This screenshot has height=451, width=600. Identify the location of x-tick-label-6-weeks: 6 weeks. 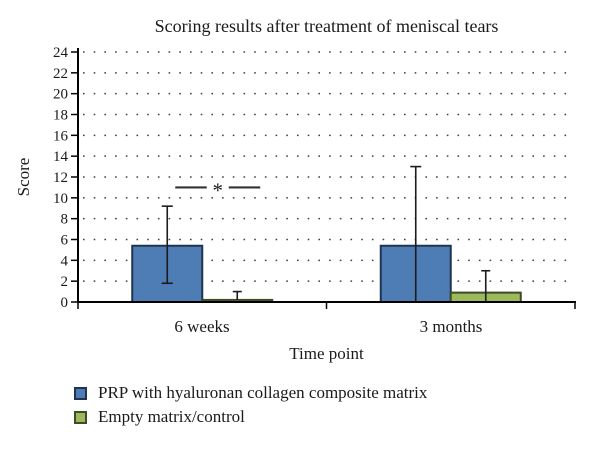
(202, 326).